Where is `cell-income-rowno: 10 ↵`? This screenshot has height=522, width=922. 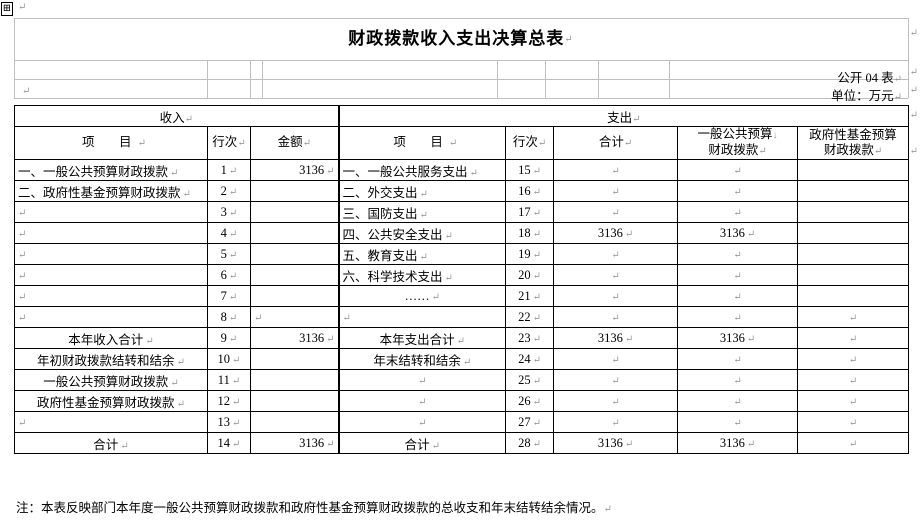 cell-income-rowno: 10 ↵ is located at coordinates (229, 359).